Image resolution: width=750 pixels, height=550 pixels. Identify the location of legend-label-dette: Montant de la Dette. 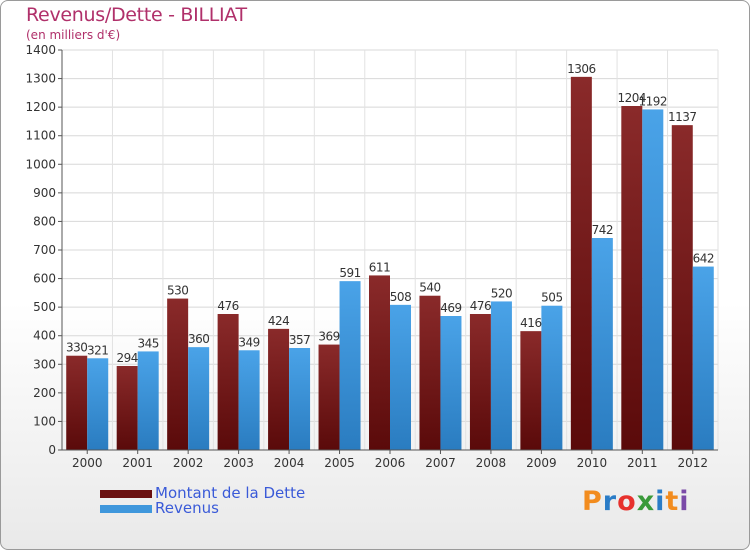
(230, 493).